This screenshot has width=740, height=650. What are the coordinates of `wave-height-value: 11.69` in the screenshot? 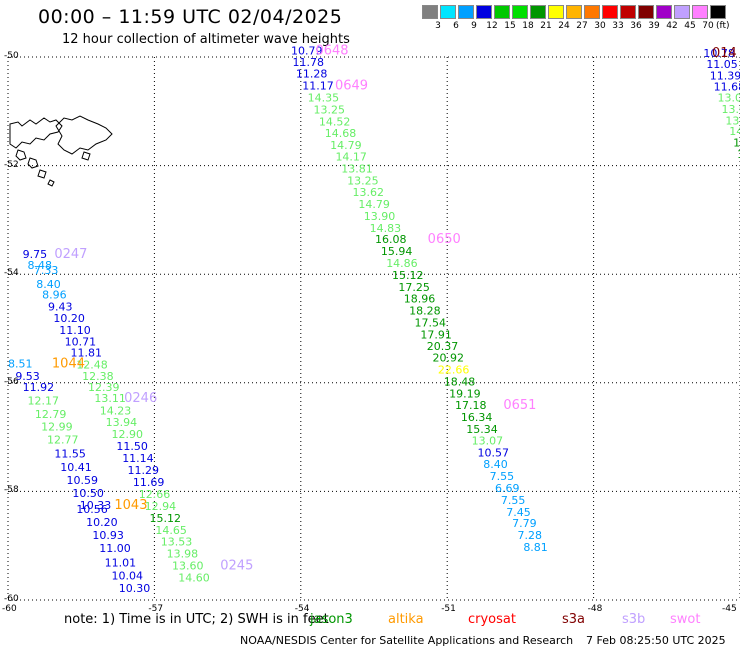 It's located at (149, 482).